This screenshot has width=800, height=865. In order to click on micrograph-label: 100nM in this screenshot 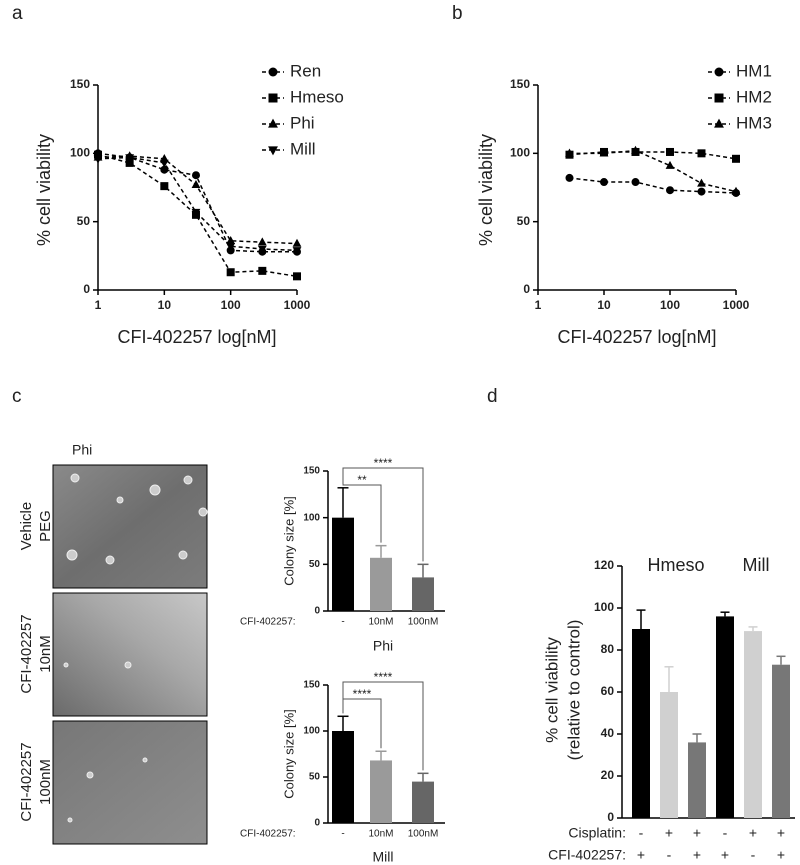, I will do `click(45, 782)`.